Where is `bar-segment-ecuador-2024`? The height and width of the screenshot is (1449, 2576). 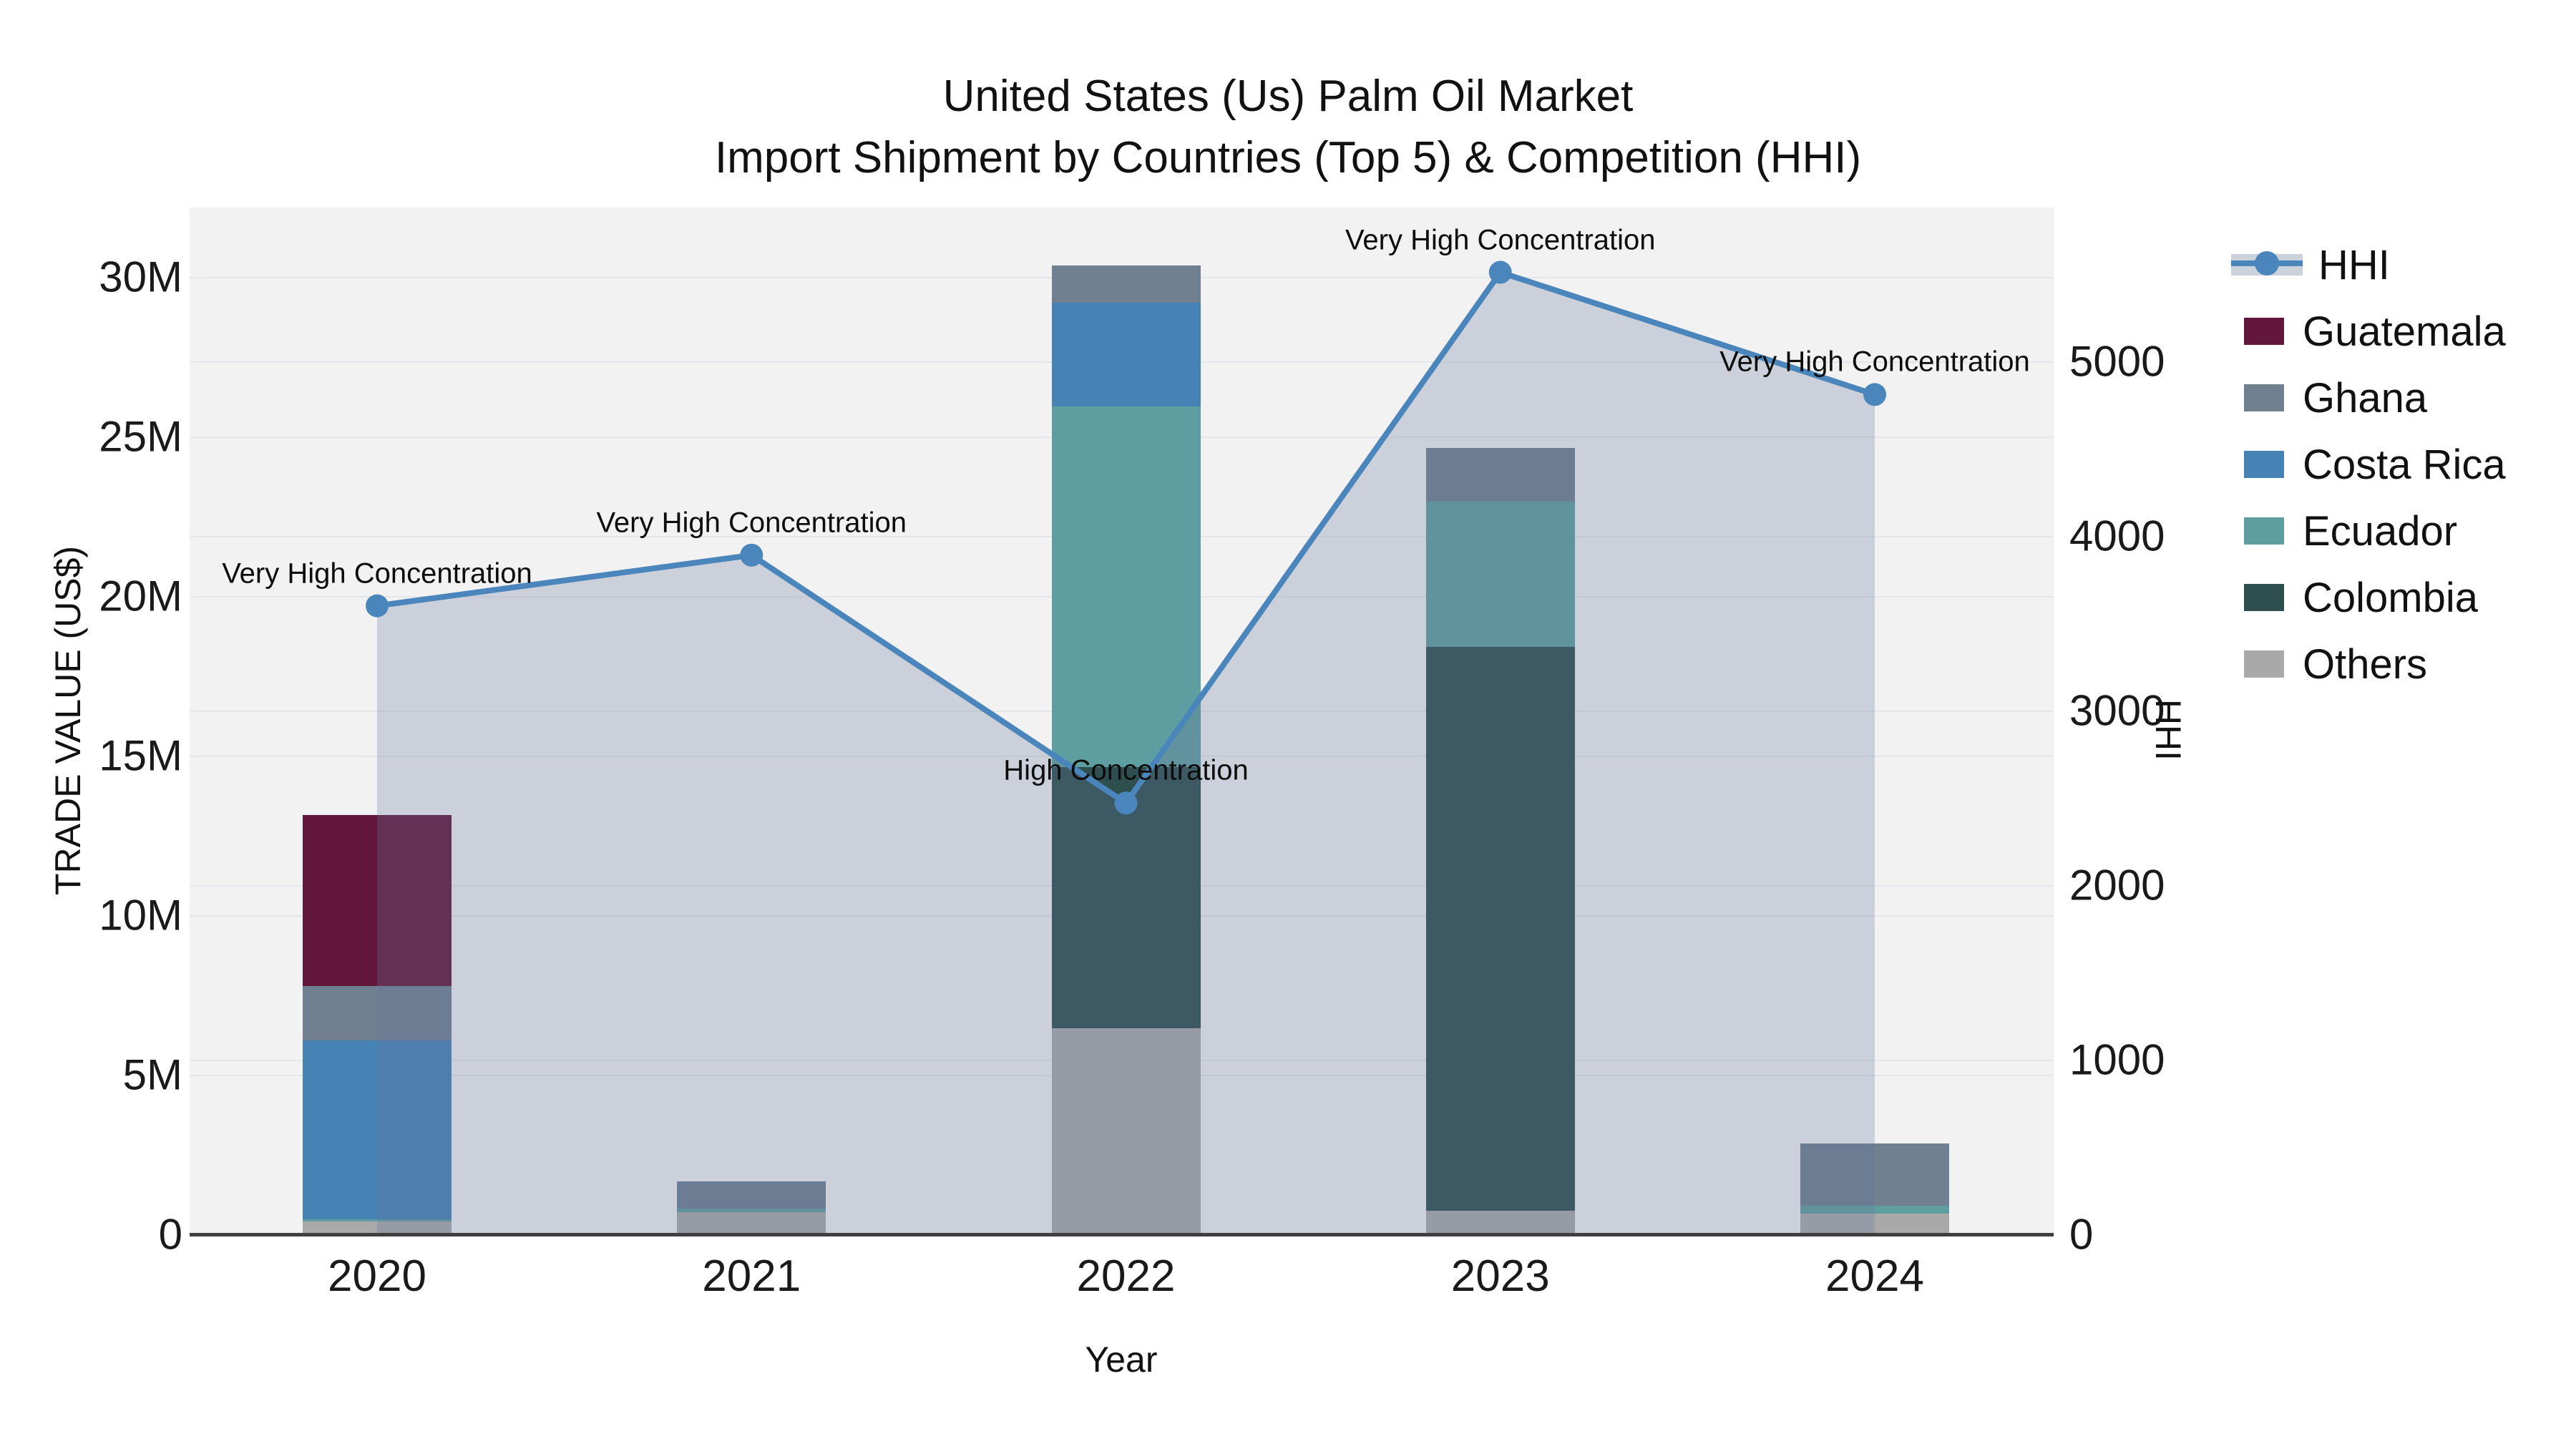
bar-segment-ecuador-2024 is located at coordinates (1874, 1209).